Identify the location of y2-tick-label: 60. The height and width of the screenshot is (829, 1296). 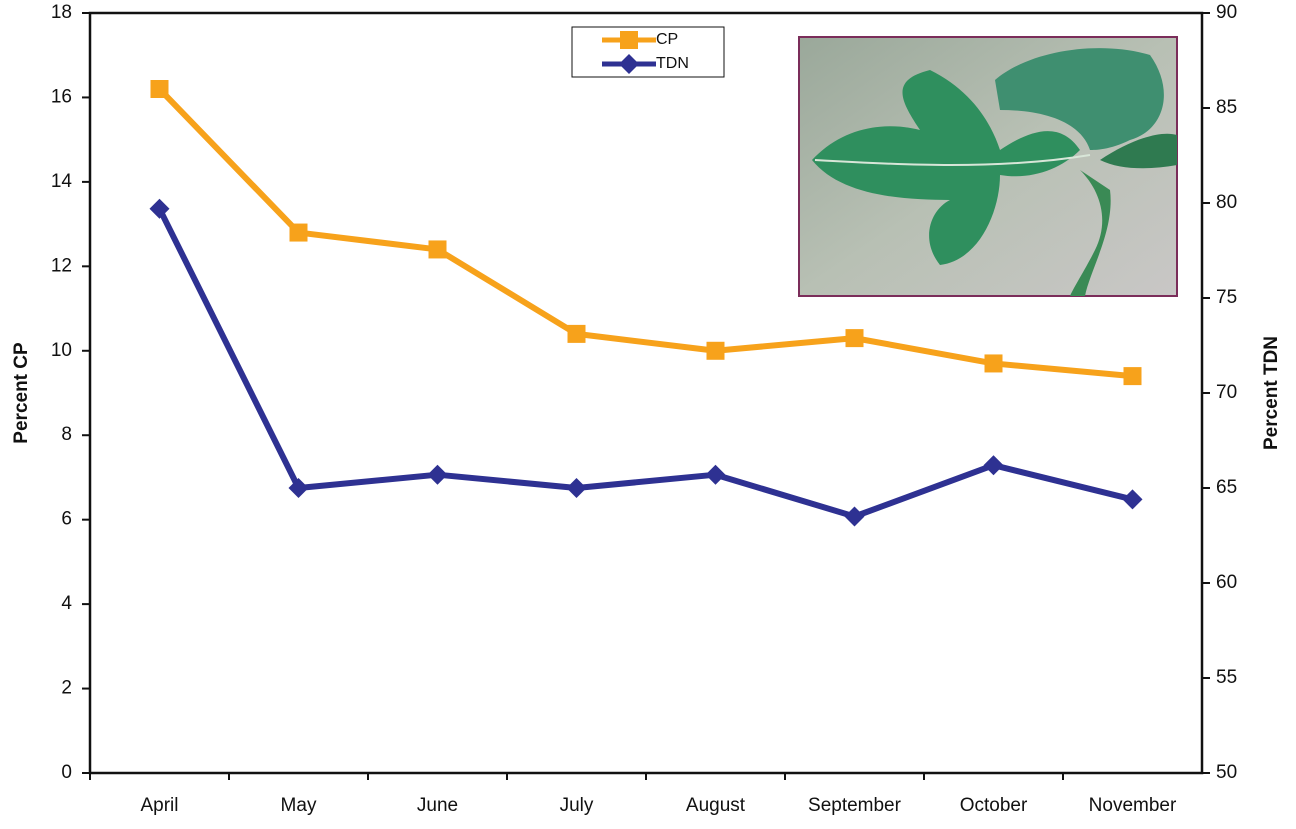
(1226, 582).